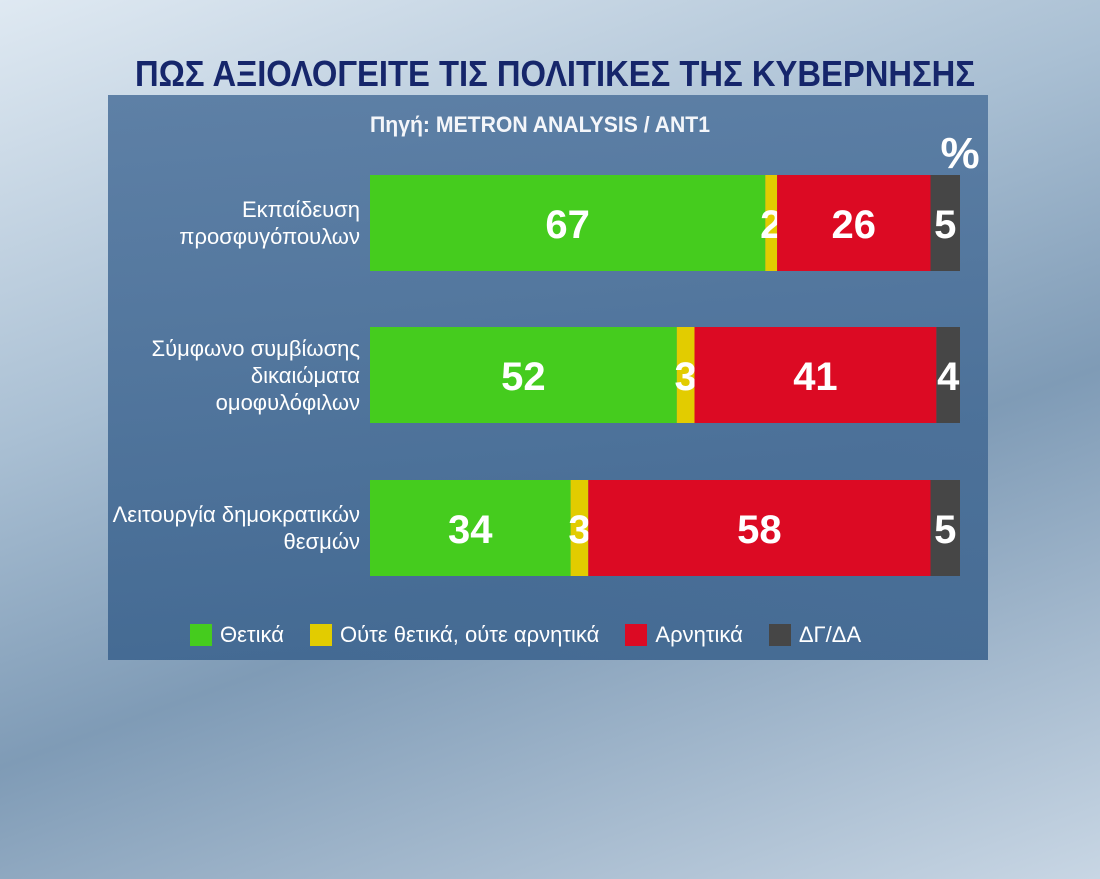 This screenshot has width=1100, height=879. I want to click on value-label: 34, so click(470, 530).